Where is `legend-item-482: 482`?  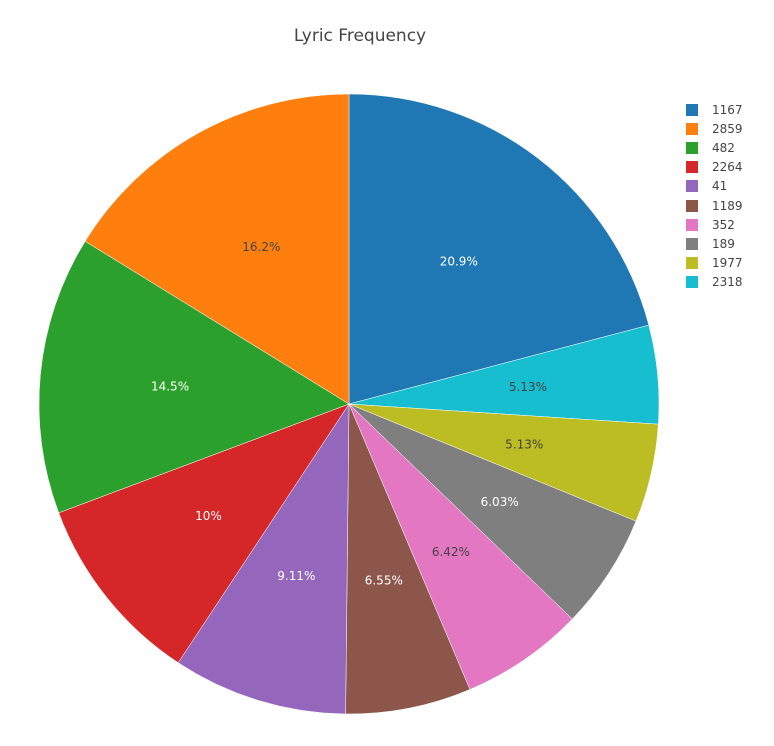 legend-item-482: 482 is located at coordinates (714, 147).